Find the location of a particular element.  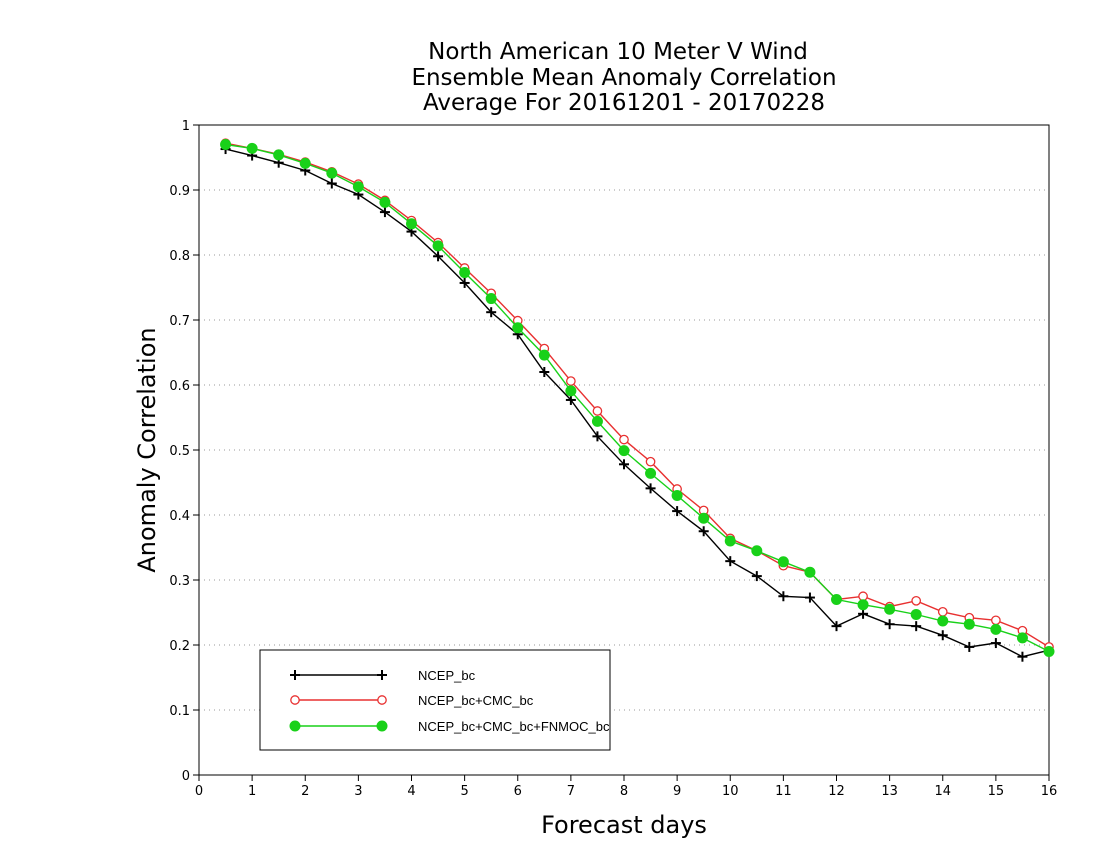

legend-entry: NCEP_bc+CMC_bc is located at coordinates (412, 700).